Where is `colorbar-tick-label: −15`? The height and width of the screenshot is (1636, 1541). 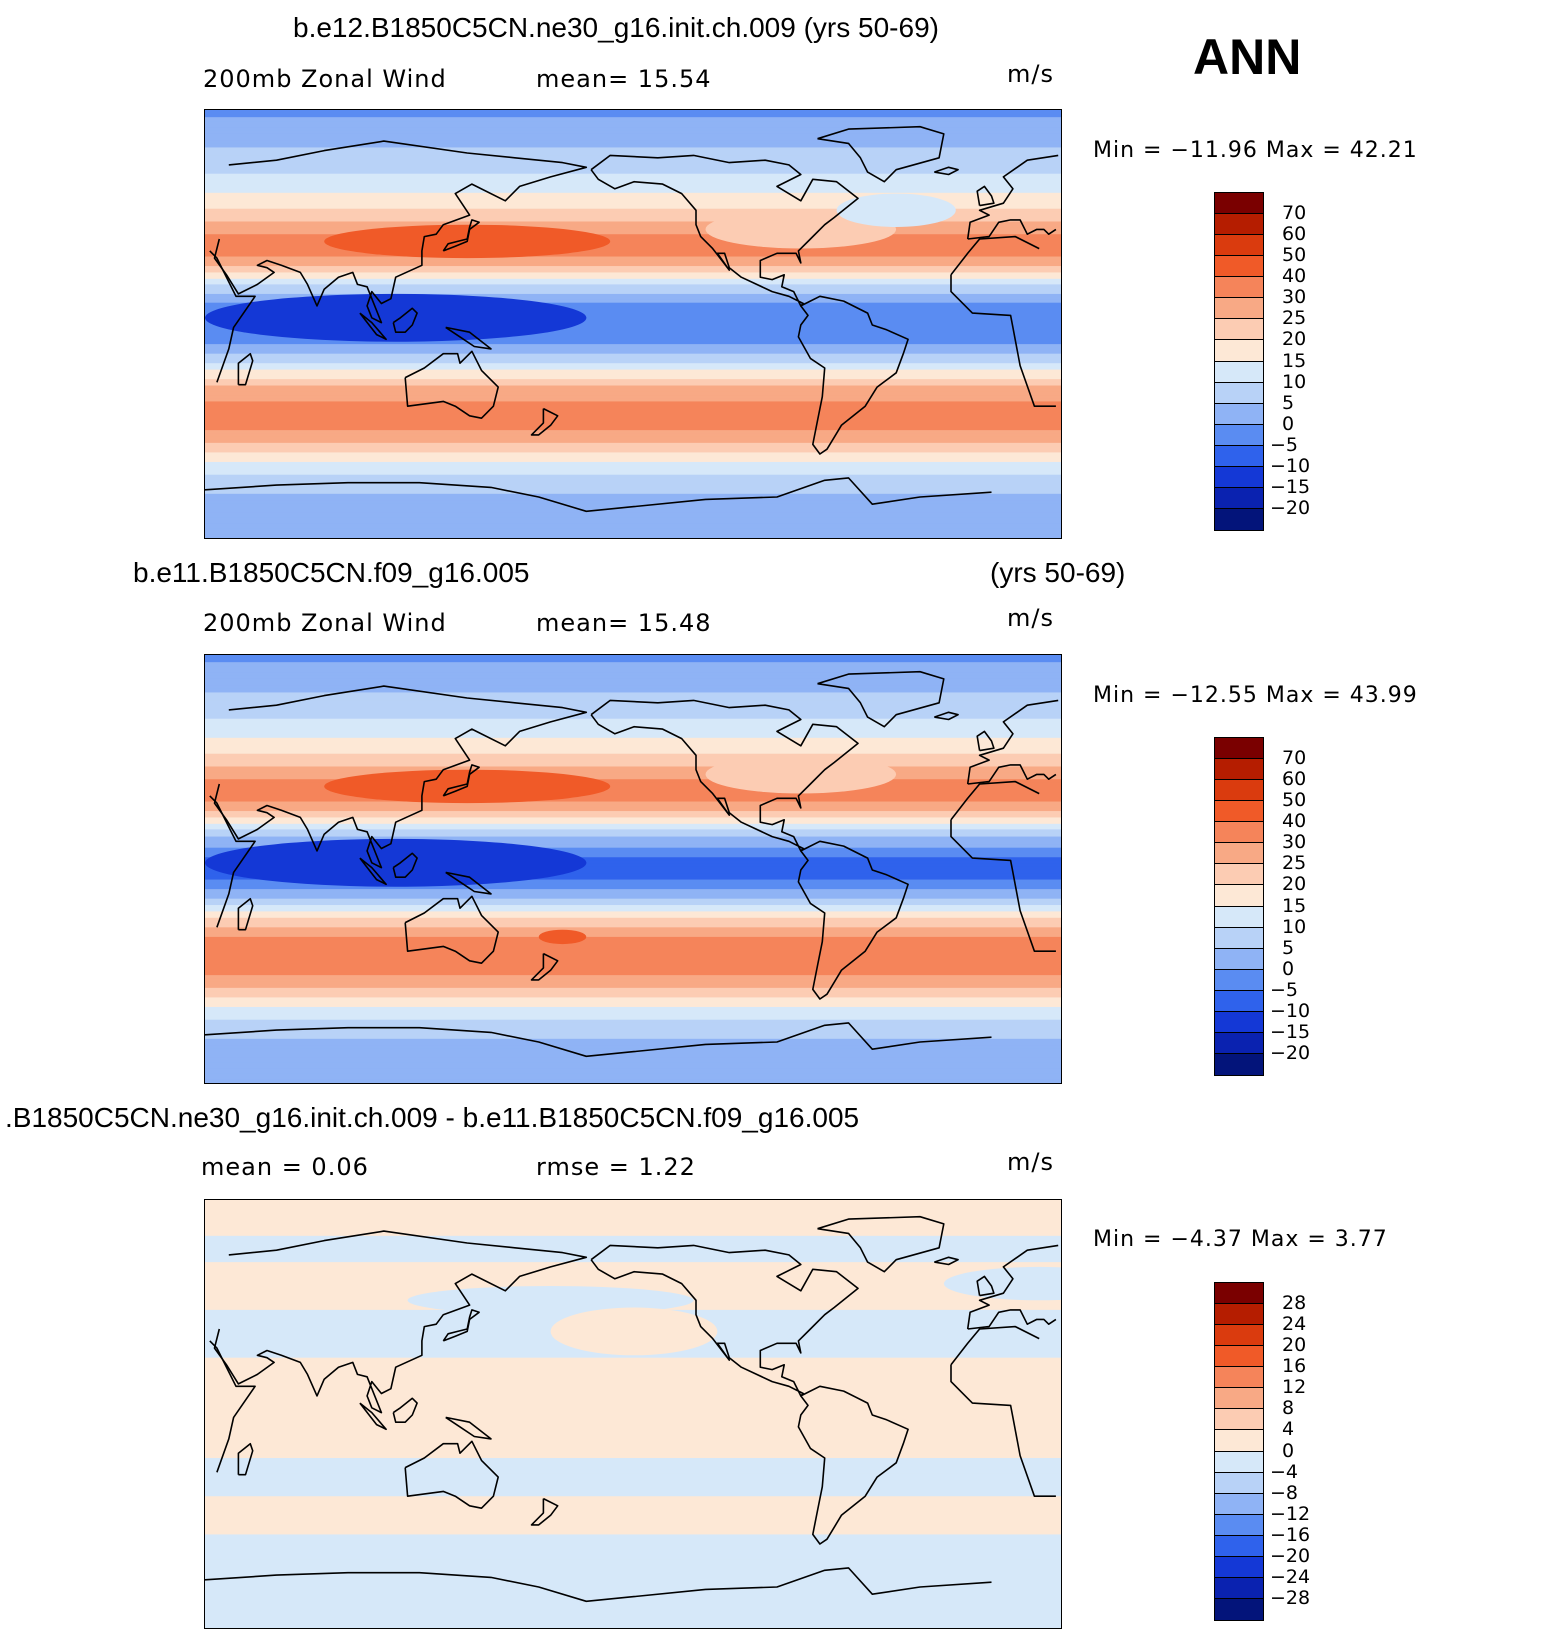
colorbar-tick-label: −15 is located at coordinates (1290, 1031).